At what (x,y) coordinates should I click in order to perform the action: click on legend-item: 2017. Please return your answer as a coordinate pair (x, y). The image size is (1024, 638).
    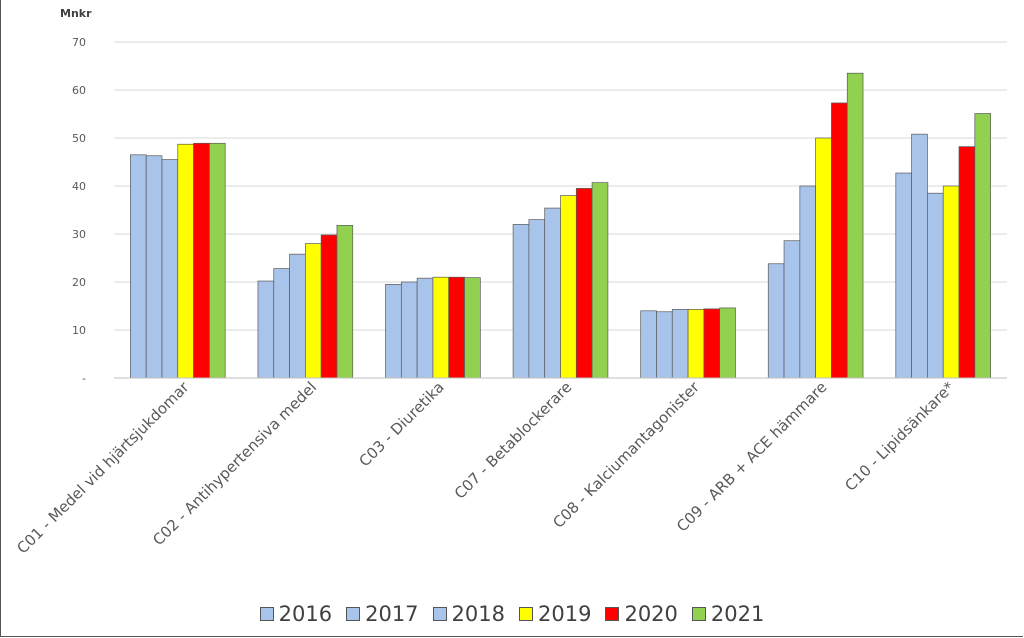
    Looking at the image, I should click on (382, 614).